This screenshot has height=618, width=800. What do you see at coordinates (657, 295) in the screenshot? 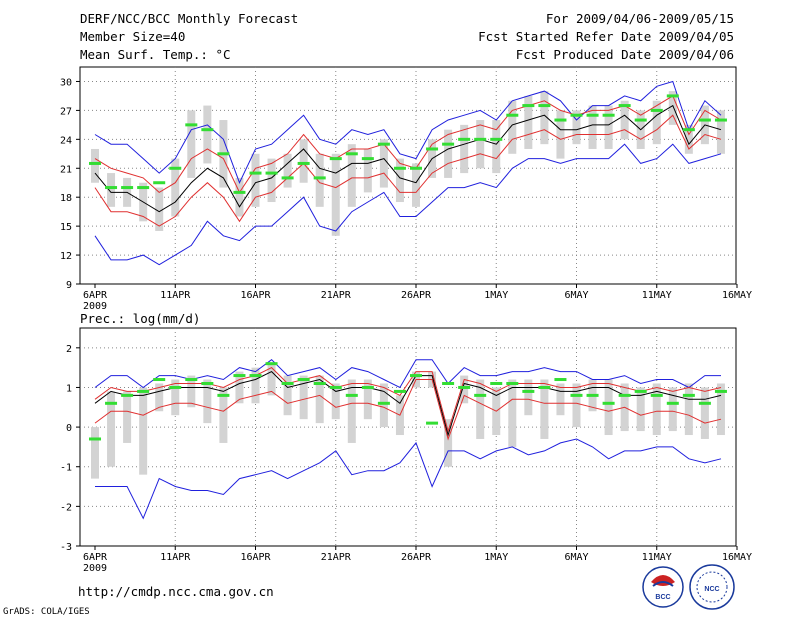
I see `x-tick-label: 11MAY` at bounding box center [657, 295].